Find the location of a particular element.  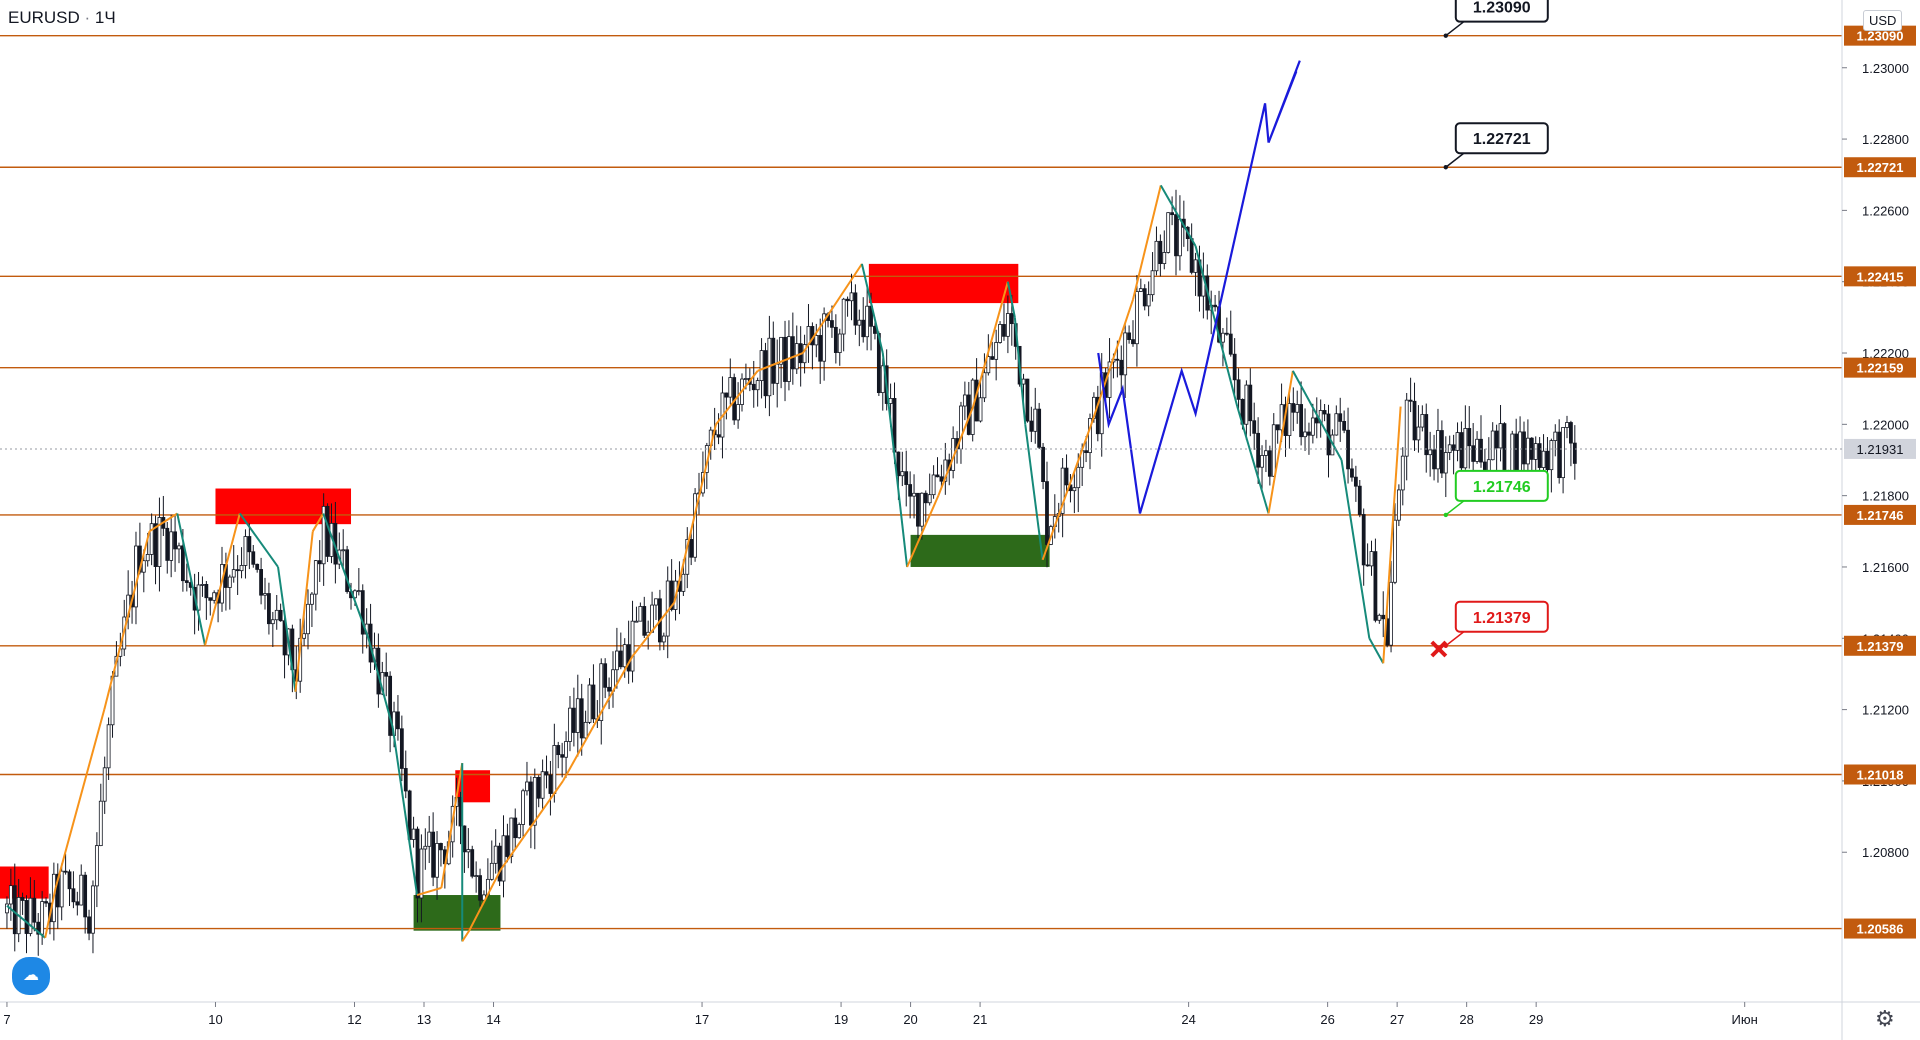

current-price-badge is located at coordinates (1880, 448).